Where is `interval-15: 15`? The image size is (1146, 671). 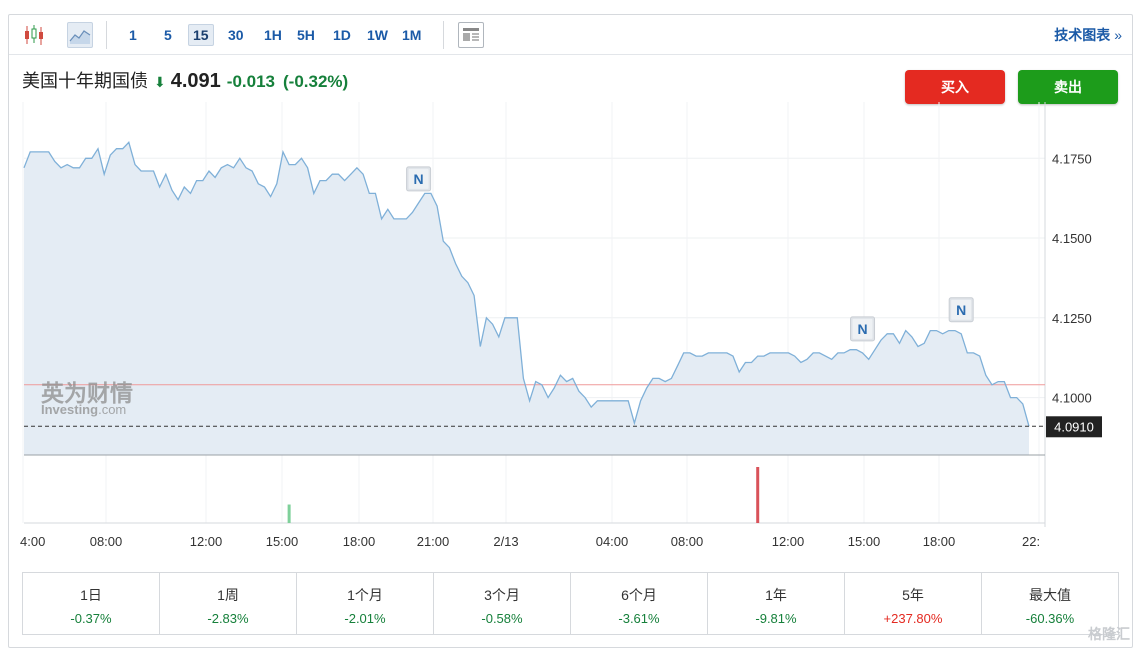 interval-15: 15 is located at coordinates (201, 35).